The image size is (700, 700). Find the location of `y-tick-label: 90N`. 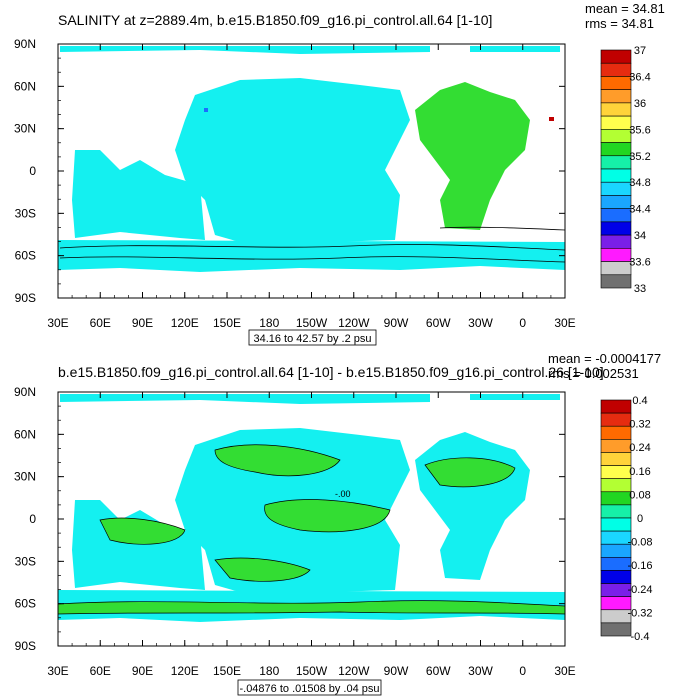

y-tick-label: 90N is located at coordinates (25, 44).